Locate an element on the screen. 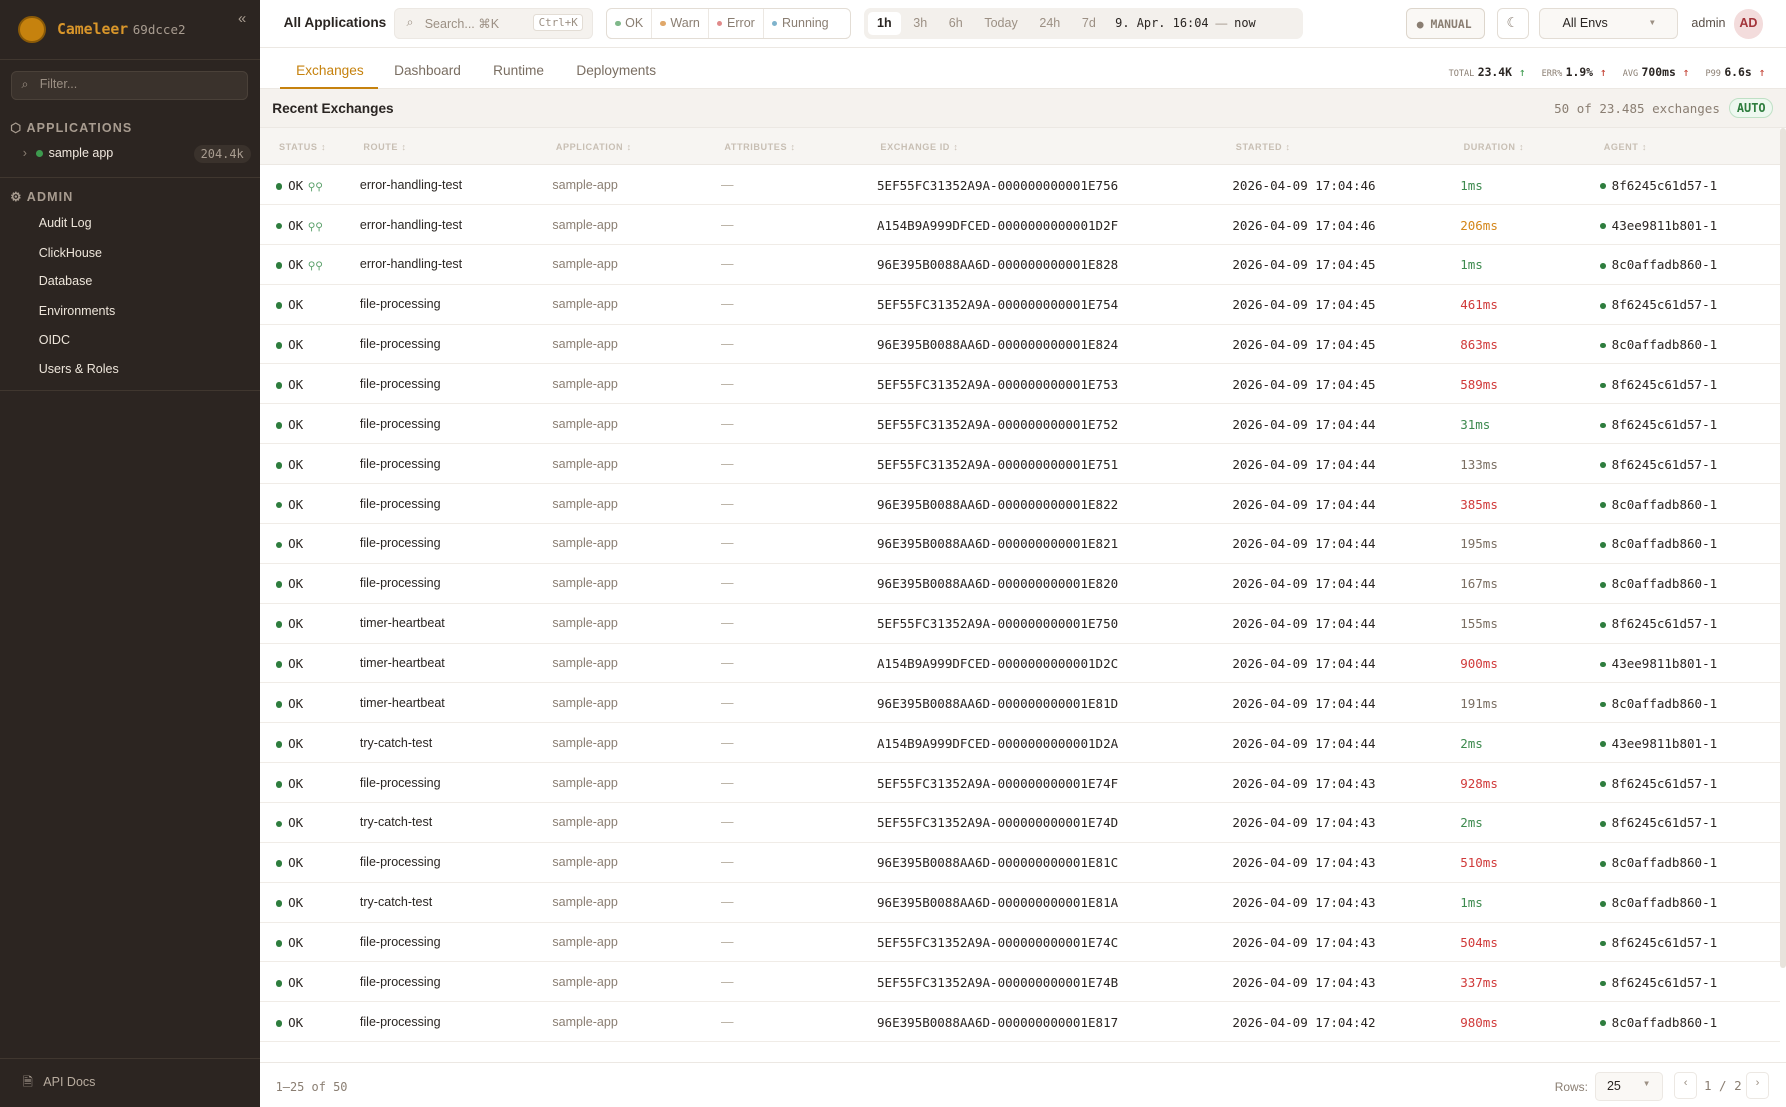  route-cell: file-processing is located at coordinates (400, 424).